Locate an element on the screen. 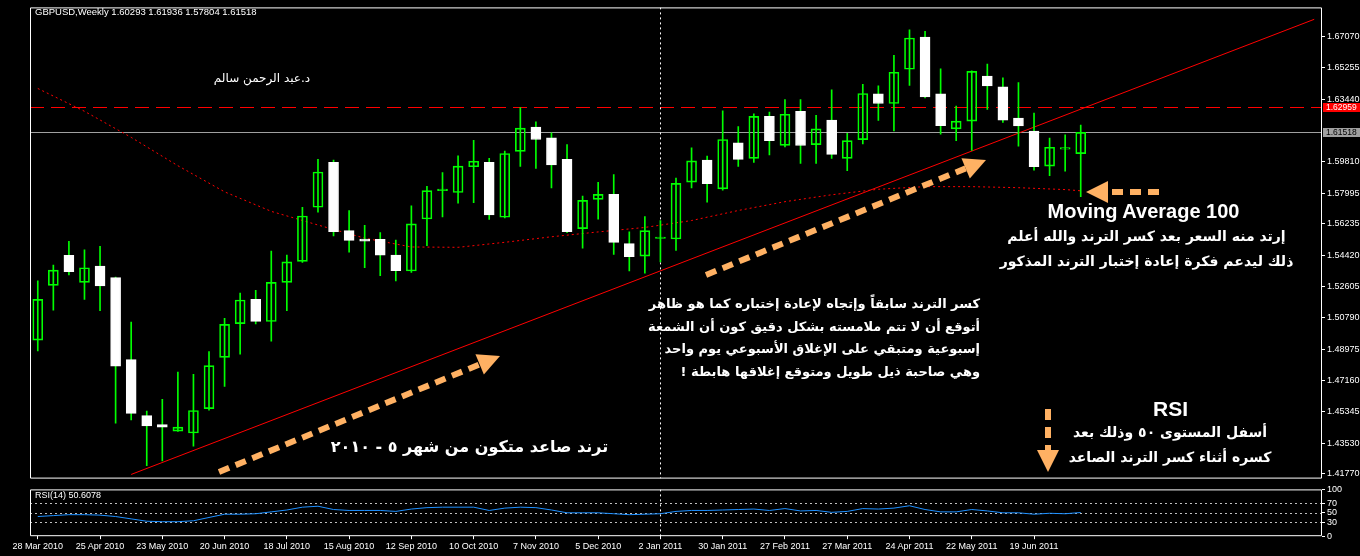 The height and width of the screenshot is (556, 1360). y-tick-label: 1.43530 is located at coordinates (1343, 442).